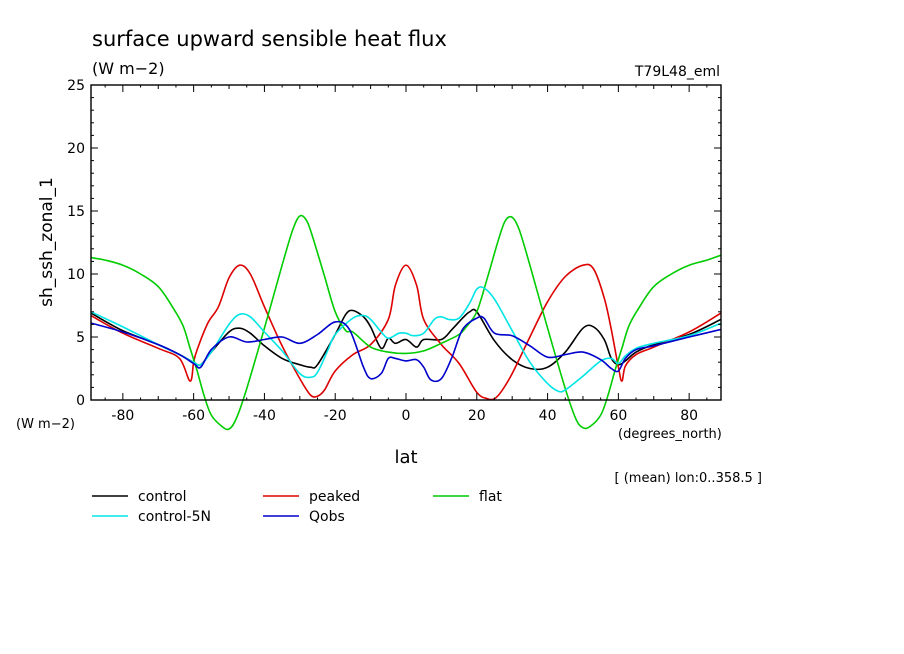 This screenshot has width=904, height=654. Describe the element at coordinates (490, 497) in the screenshot. I see `legend-label-2: flat` at that location.